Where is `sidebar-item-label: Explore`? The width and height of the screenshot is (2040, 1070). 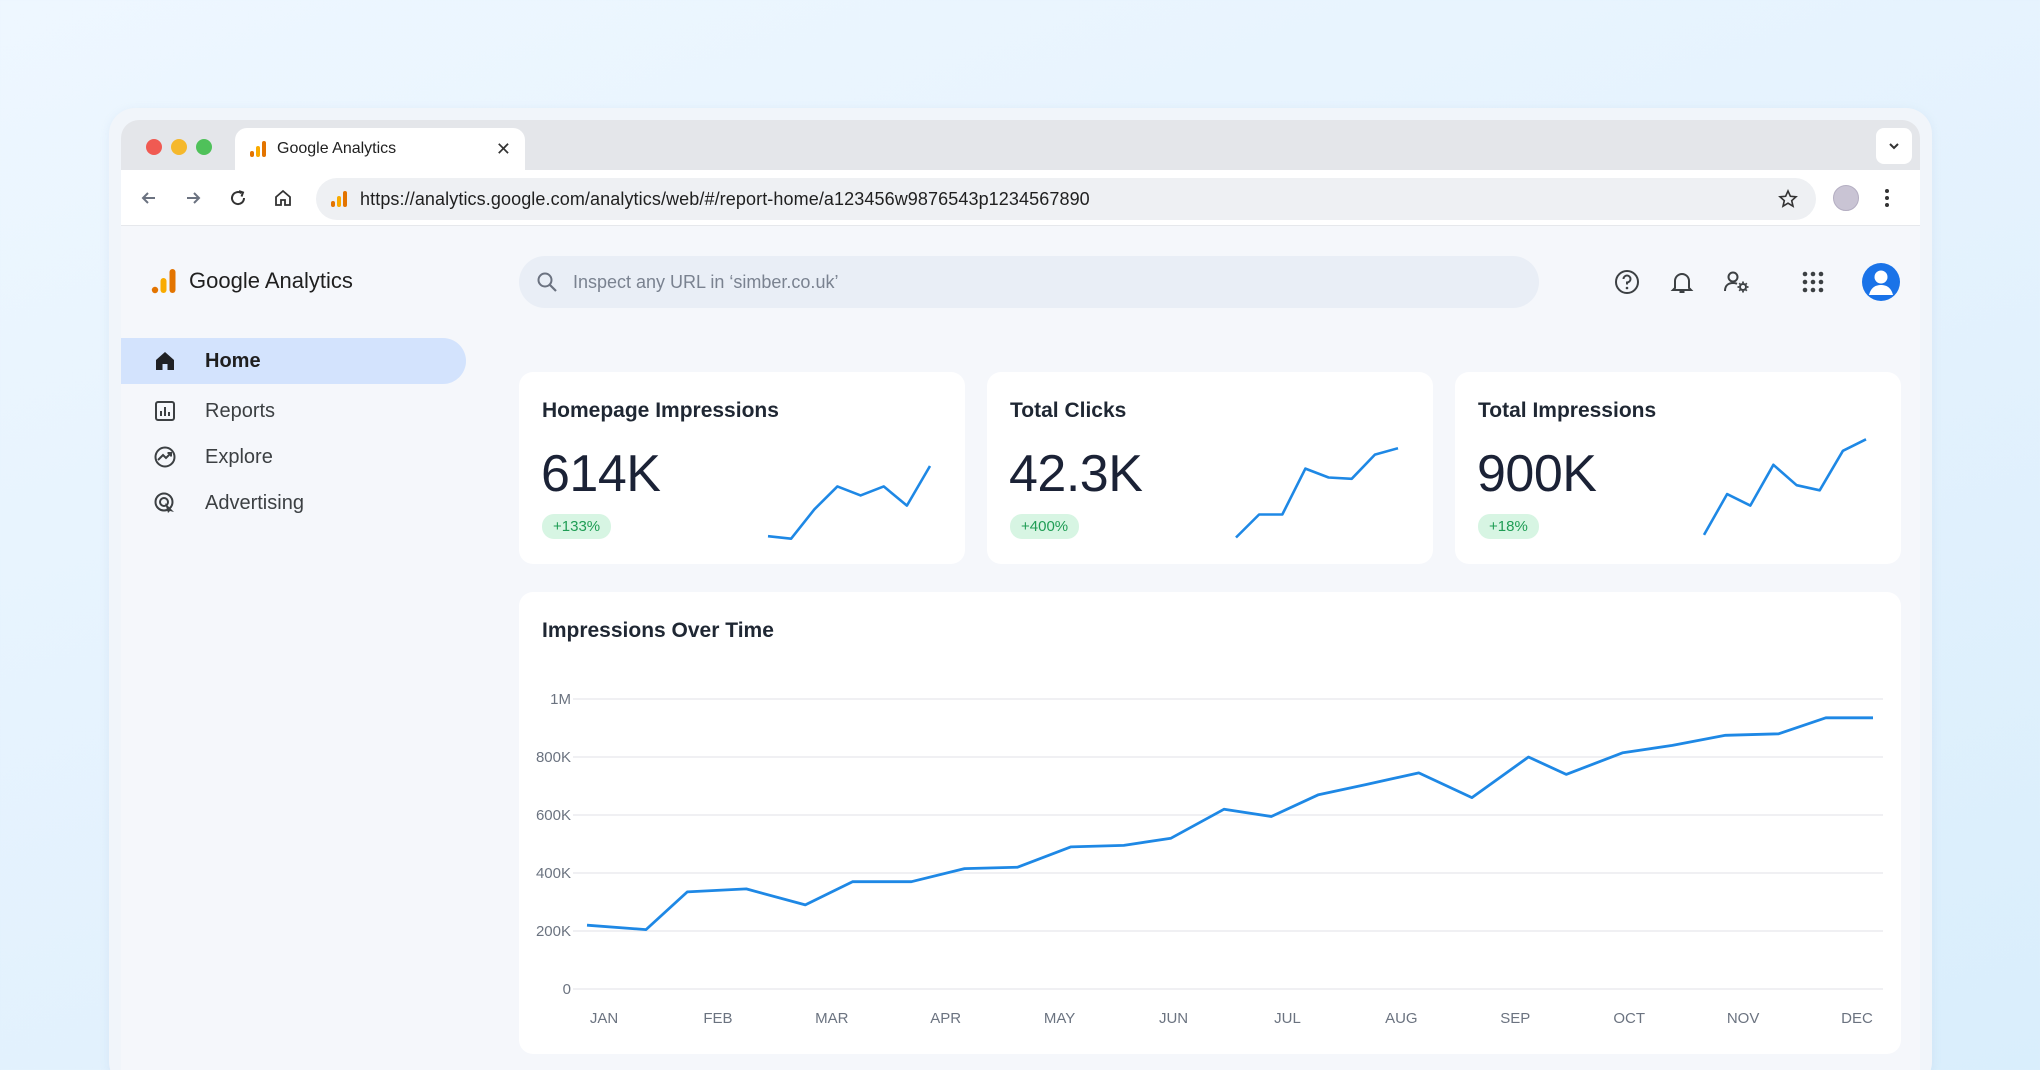 sidebar-item-label: Explore is located at coordinates (239, 456).